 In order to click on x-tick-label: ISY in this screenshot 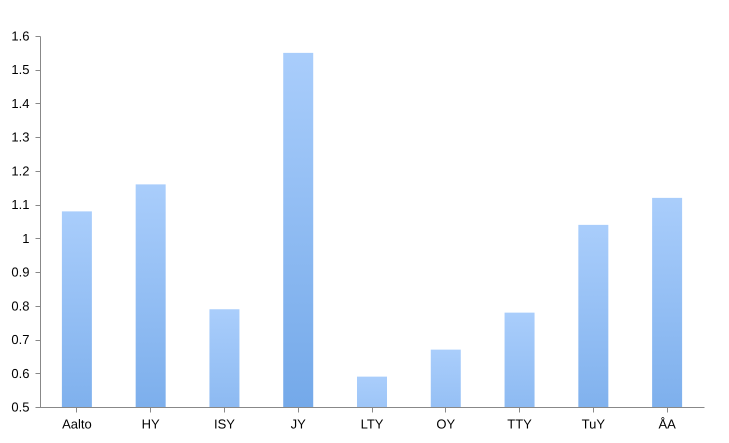, I will do `click(225, 424)`.